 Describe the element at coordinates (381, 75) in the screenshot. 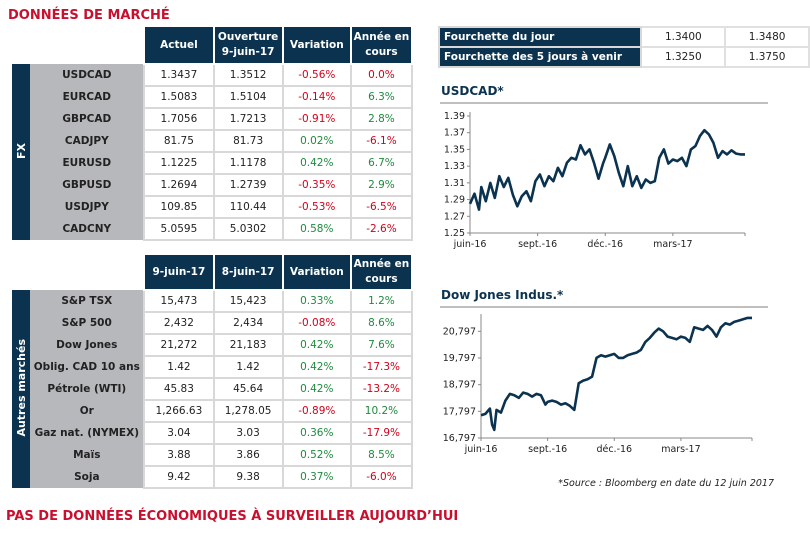

I see `cell-annee: 0.0%` at that location.